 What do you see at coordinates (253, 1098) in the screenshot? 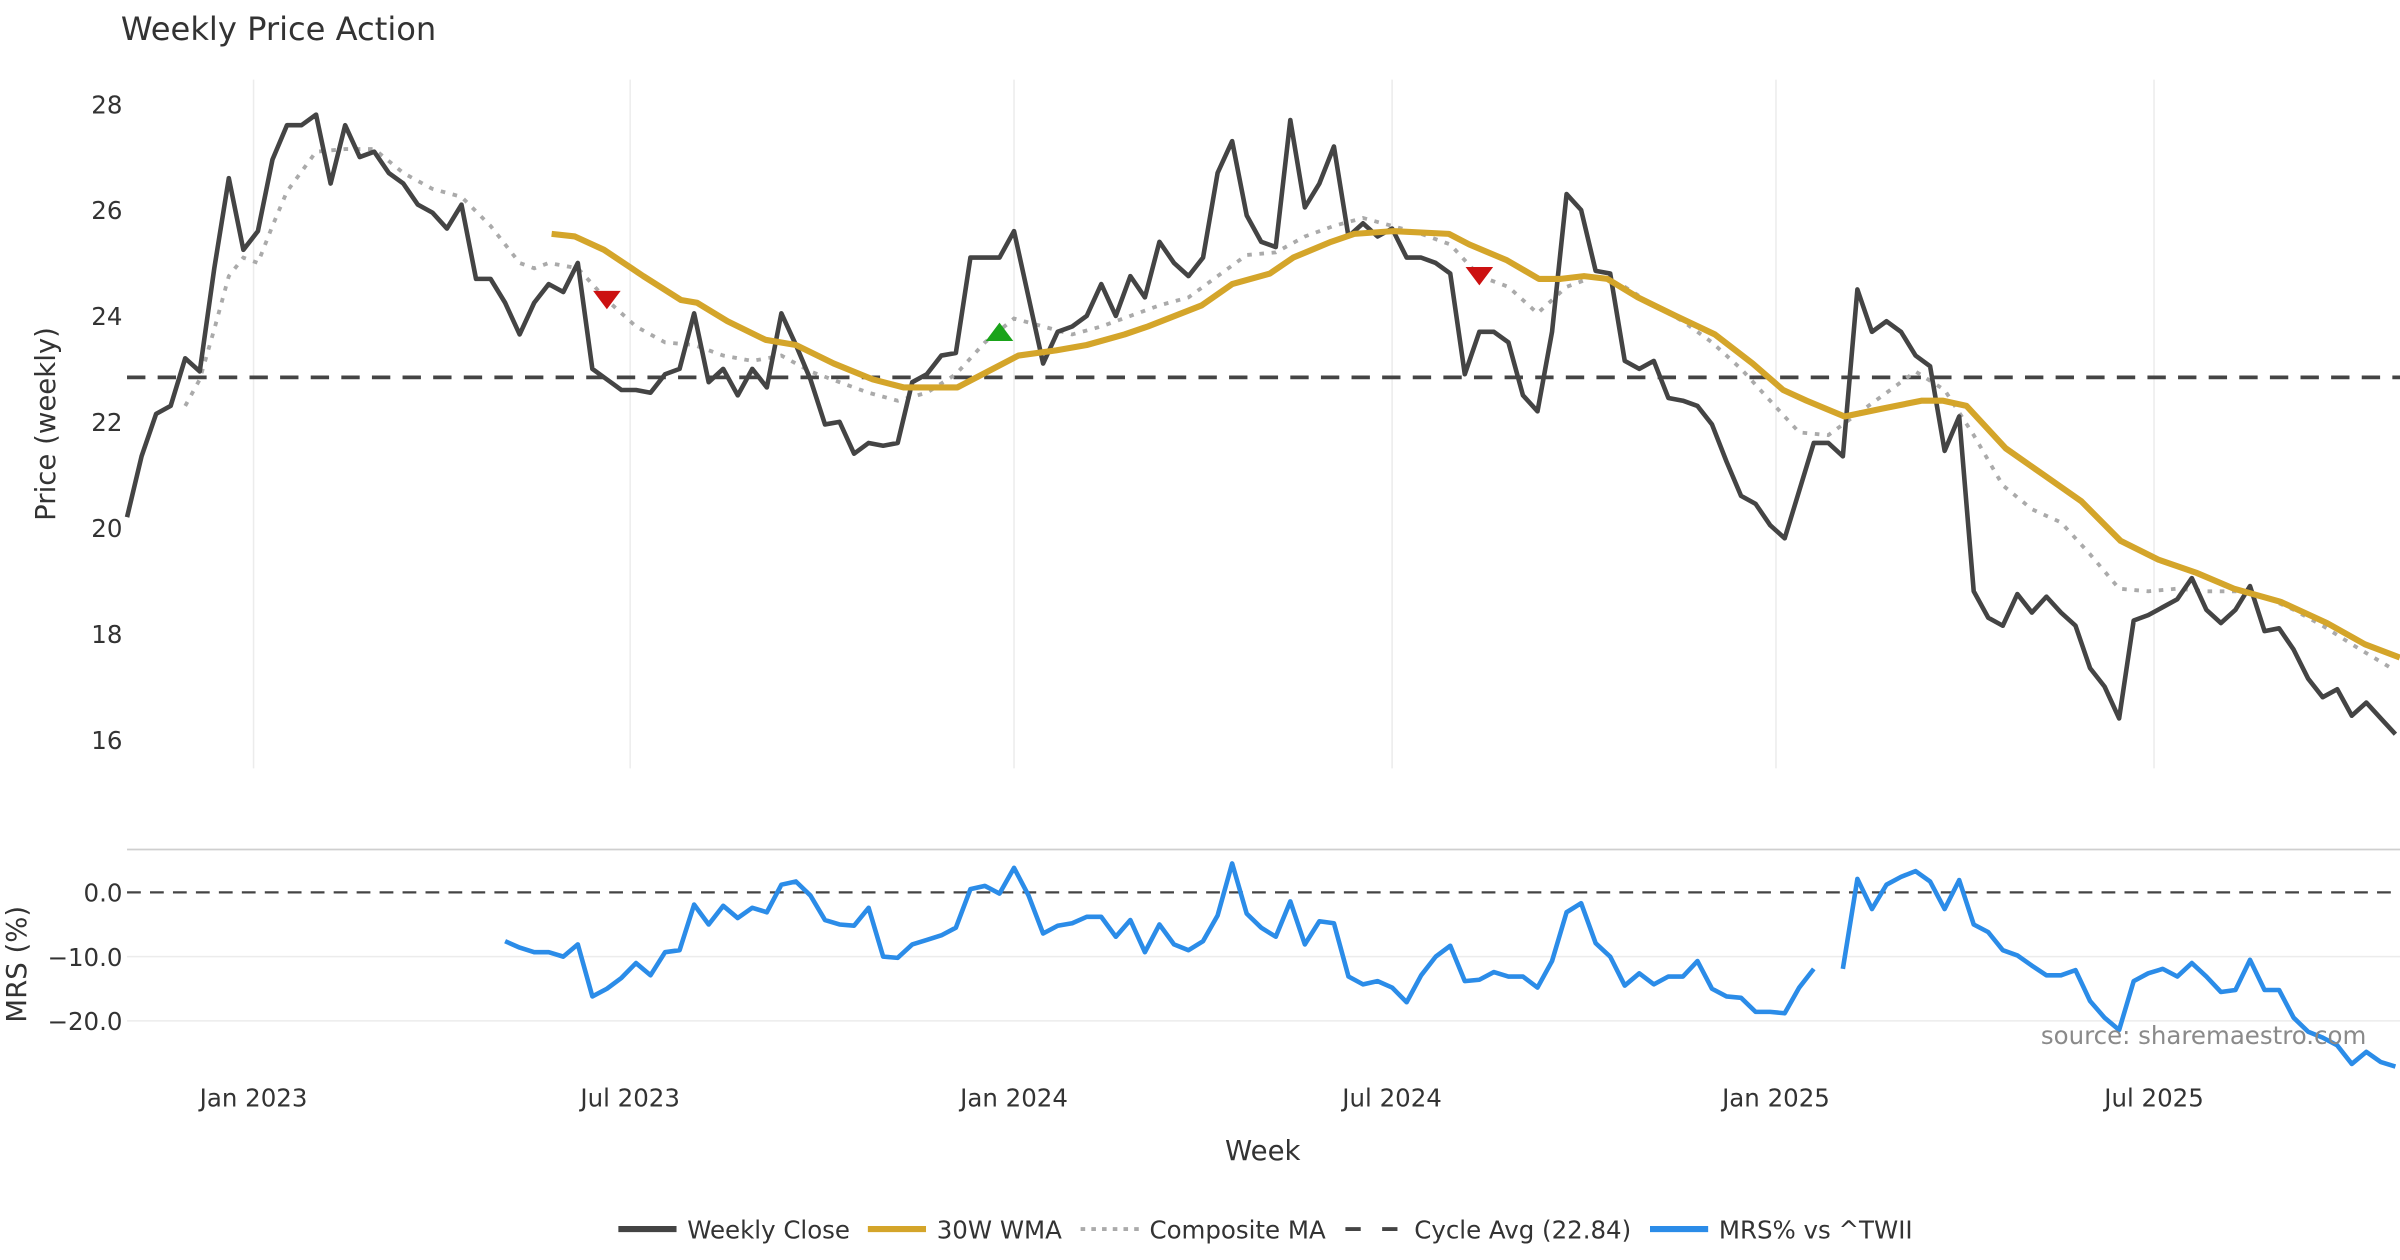
I see `x-tick-label: Jan 2023` at bounding box center [253, 1098].